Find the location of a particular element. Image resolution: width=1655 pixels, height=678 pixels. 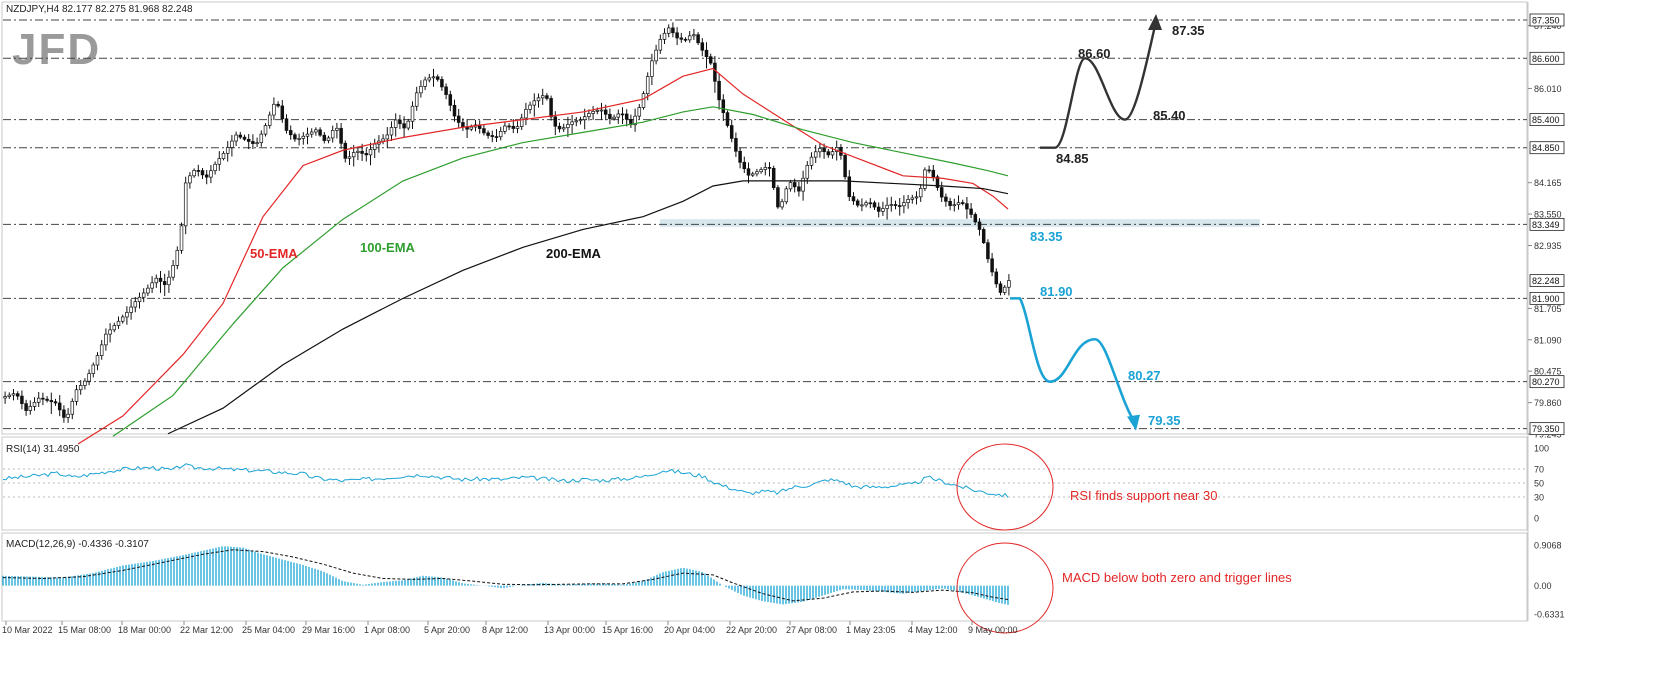

annotation-price-label: 83.35 is located at coordinates (1046, 236).